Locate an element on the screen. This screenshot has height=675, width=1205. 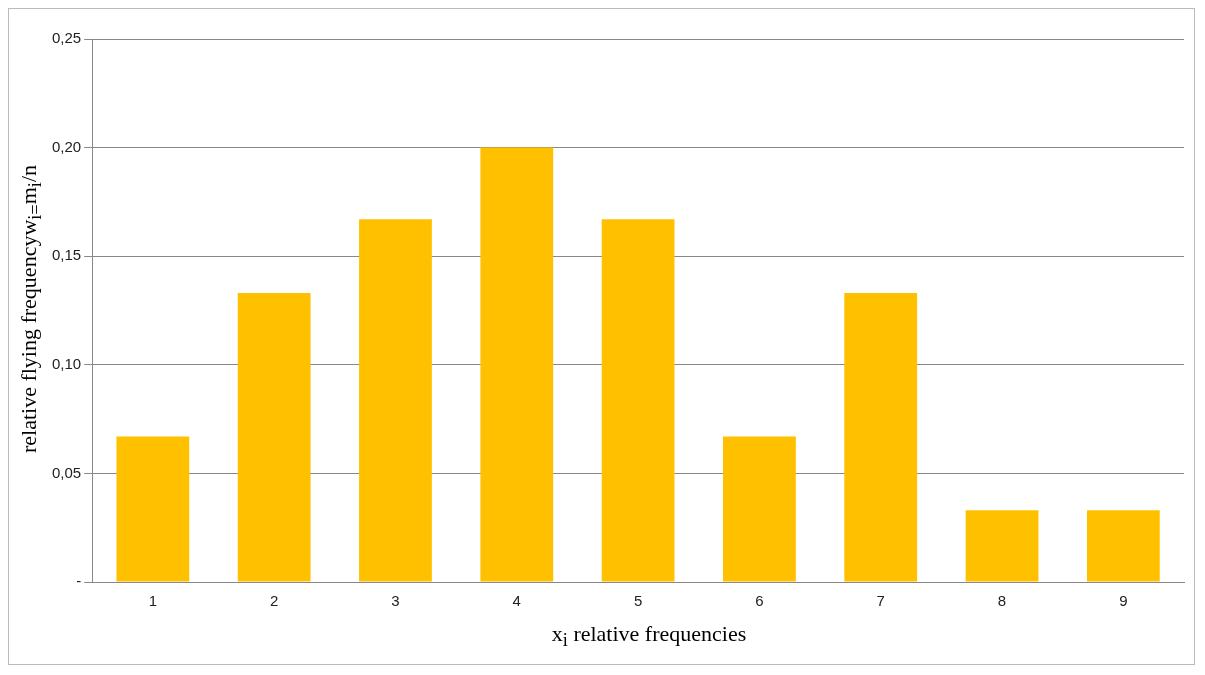
y-tick-label: 0,10 is located at coordinates (66, 363).